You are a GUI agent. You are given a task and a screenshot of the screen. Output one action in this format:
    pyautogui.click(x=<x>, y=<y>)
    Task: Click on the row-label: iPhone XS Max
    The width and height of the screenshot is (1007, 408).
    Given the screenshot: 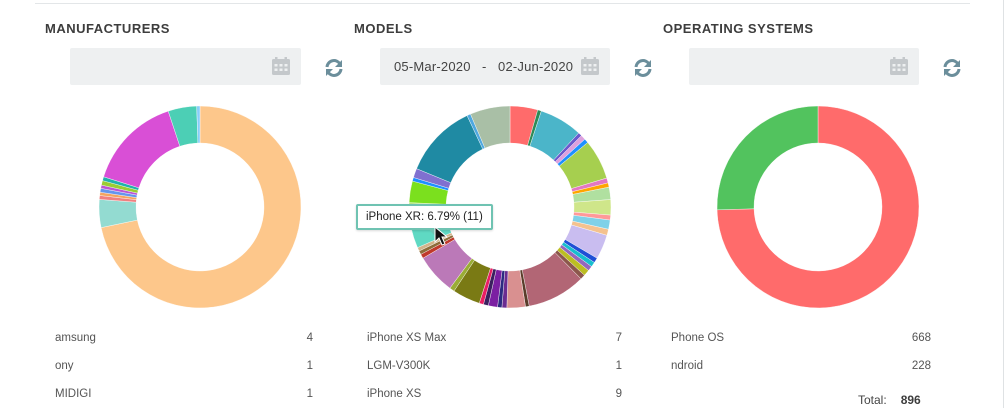 What is the action you would take?
    pyautogui.click(x=407, y=338)
    